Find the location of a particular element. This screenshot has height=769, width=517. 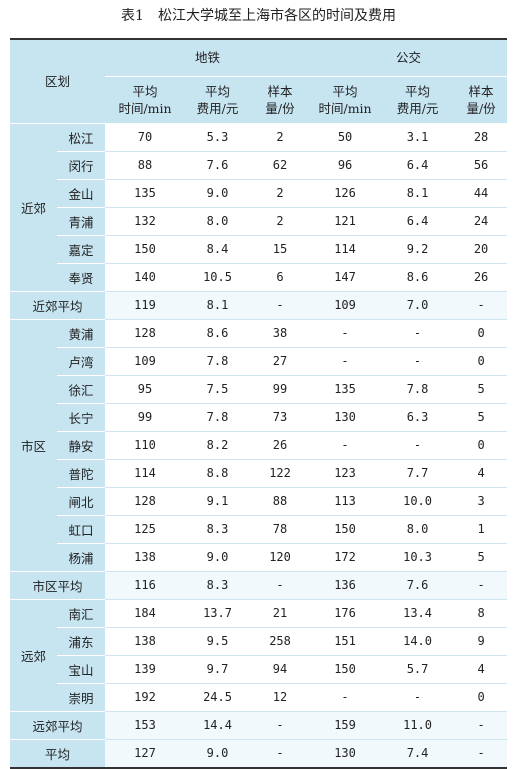

data-cell: 125 is located at coordinates (145, 529).